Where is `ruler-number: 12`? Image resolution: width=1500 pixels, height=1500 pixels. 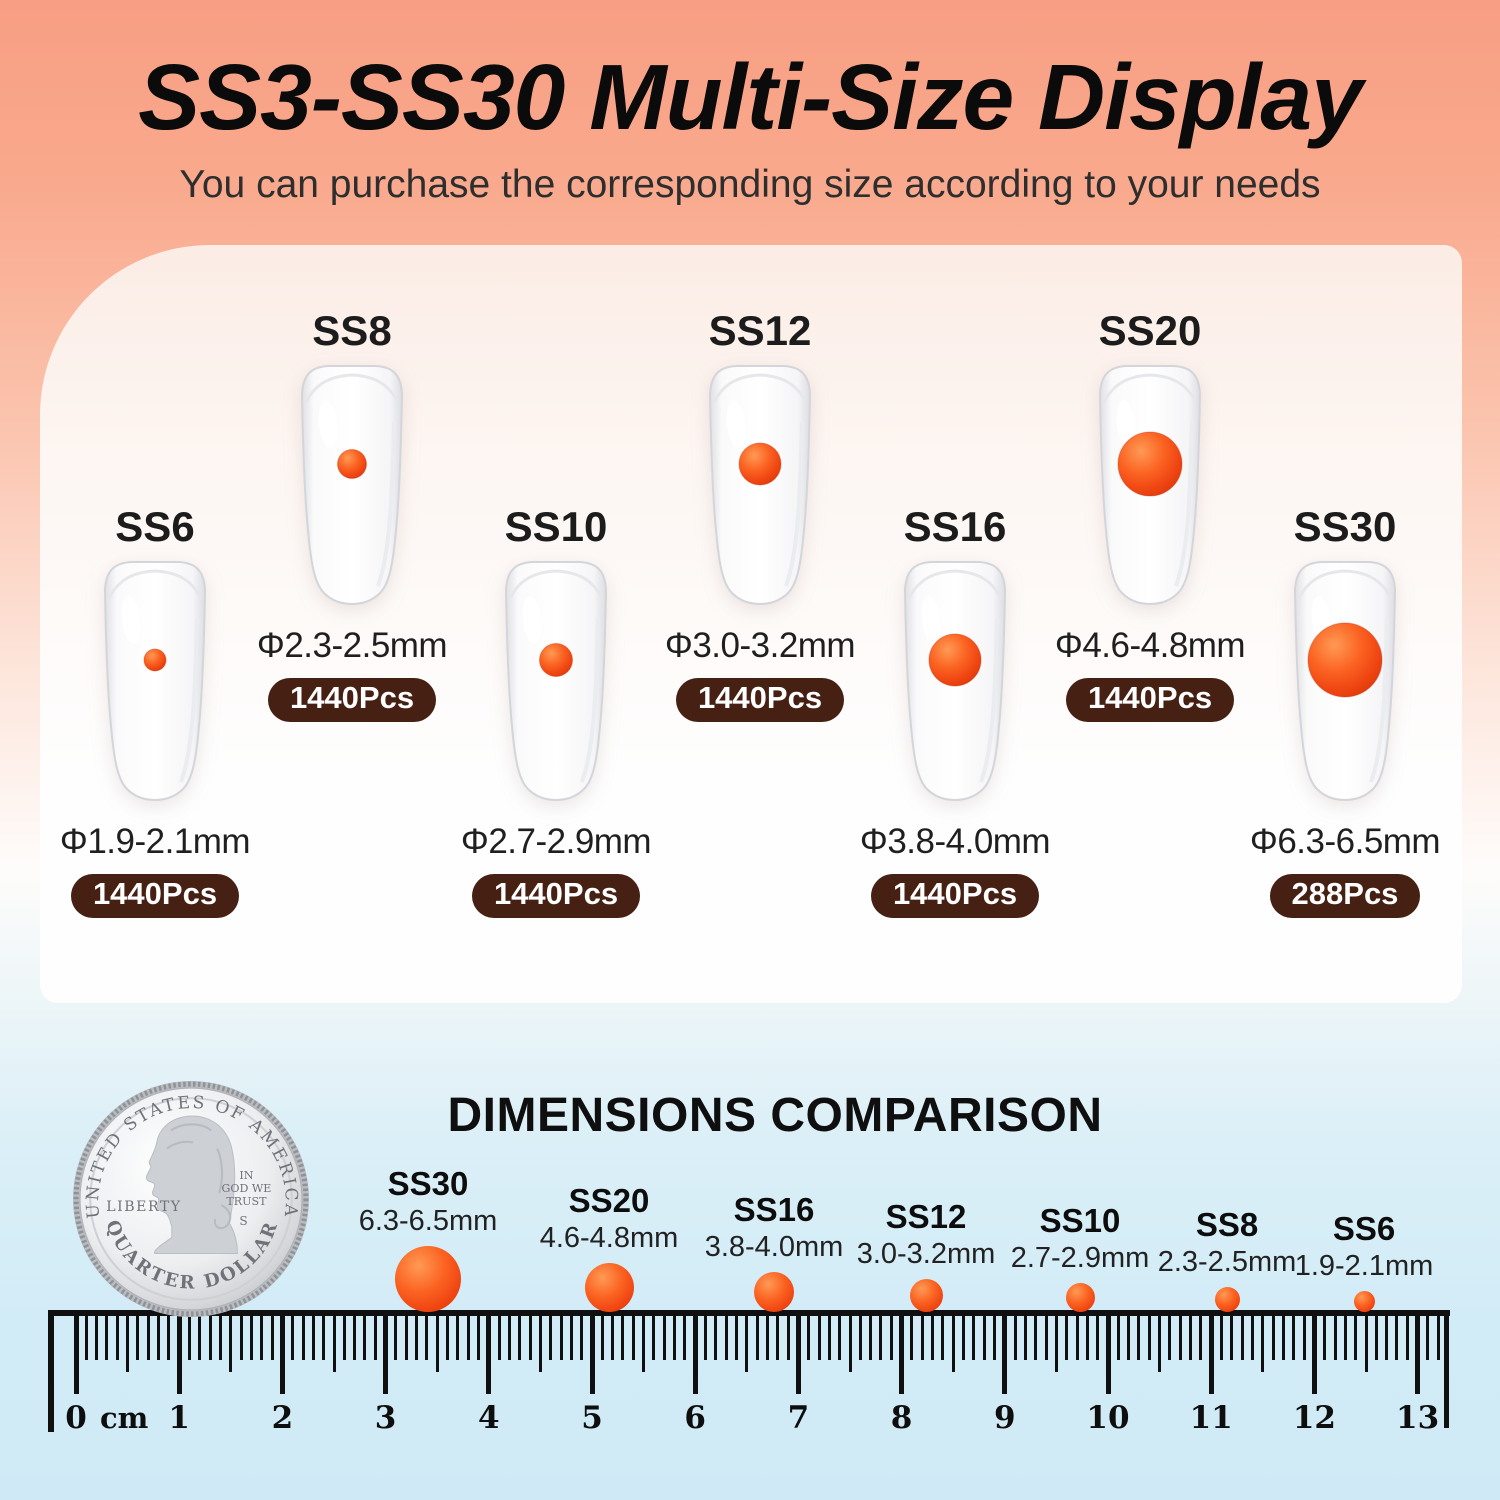
ruler-number: 12 is located at coordinates (1314, 1418).